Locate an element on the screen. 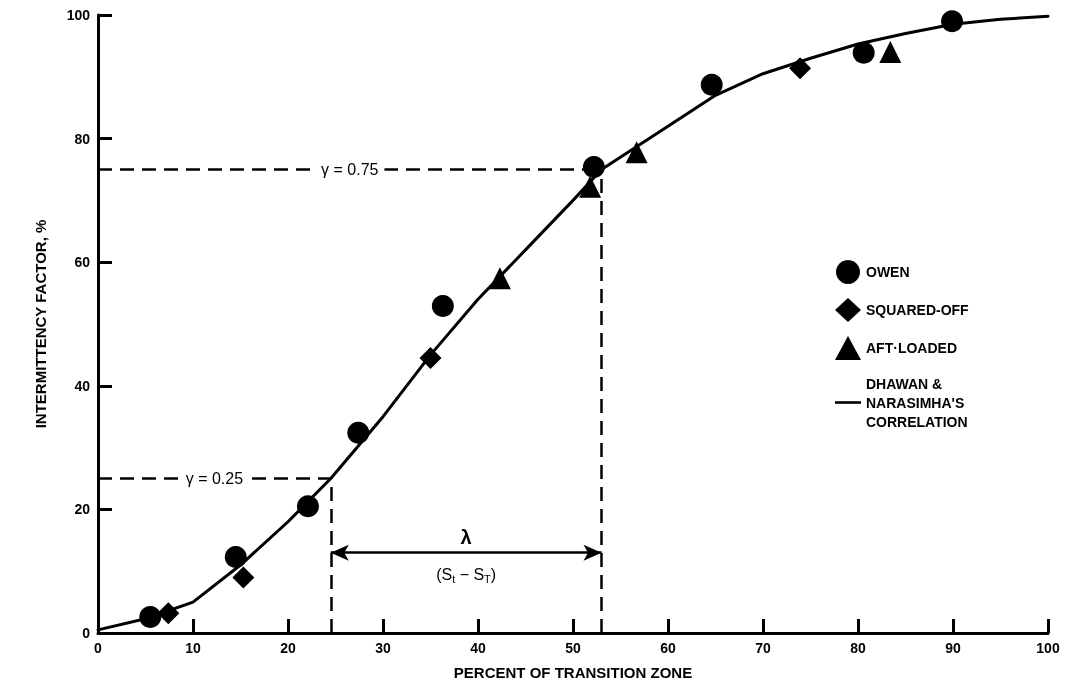 This screenshot has width=1071, height=699. annotation: λ is located at coordinates (466, 536).